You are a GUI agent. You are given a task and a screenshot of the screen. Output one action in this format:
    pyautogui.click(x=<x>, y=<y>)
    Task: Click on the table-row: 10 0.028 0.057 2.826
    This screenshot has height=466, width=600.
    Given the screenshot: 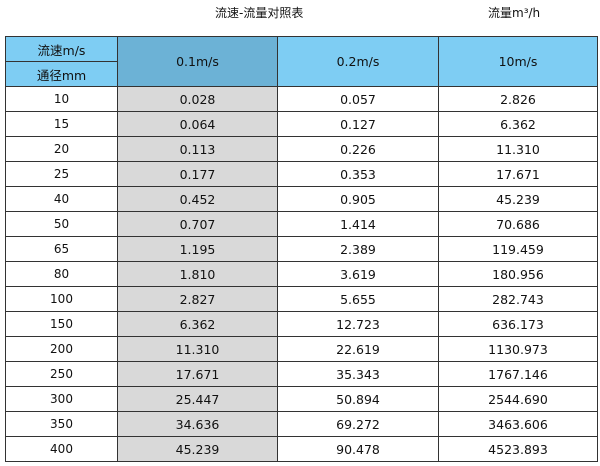 What is the action you would take?
    pyautogui.click(x=301, y=99)
    